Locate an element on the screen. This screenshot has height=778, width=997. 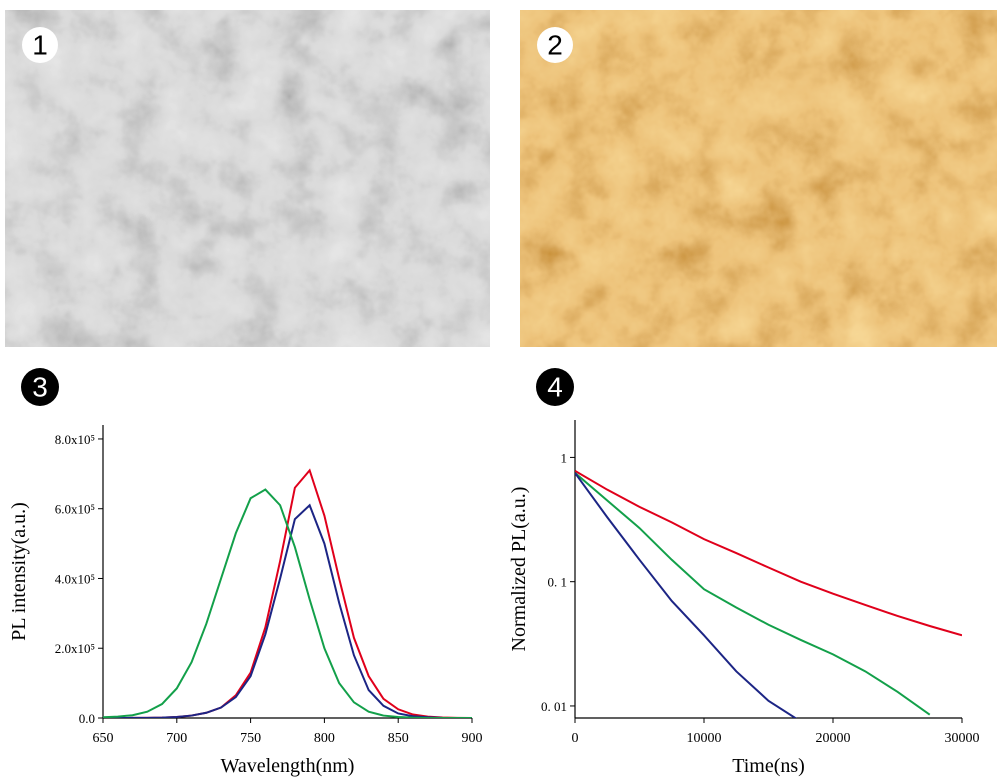
panel-label: 1 is located at coordinates (40, 45).